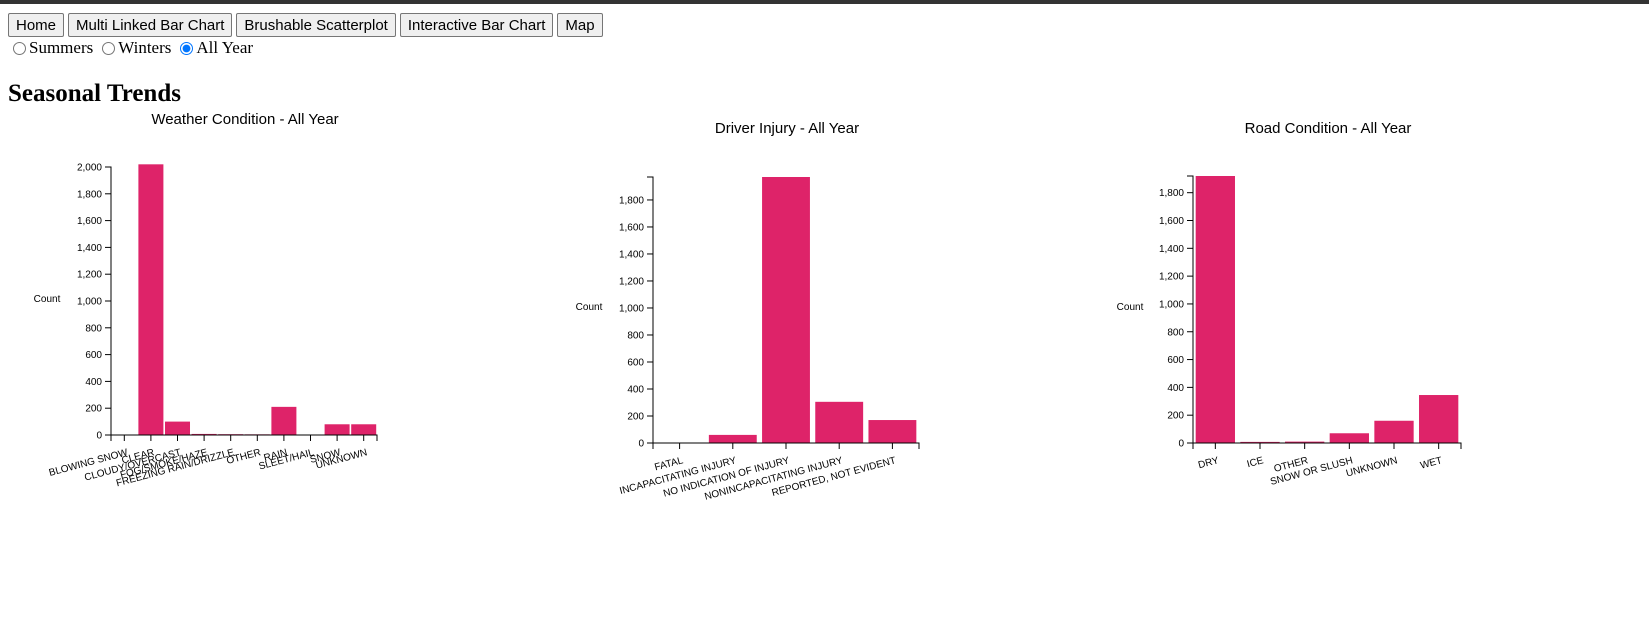  Describe the element at coordinates (61, 47) in the screenshot. I see `summers-label: Summers` at that location.